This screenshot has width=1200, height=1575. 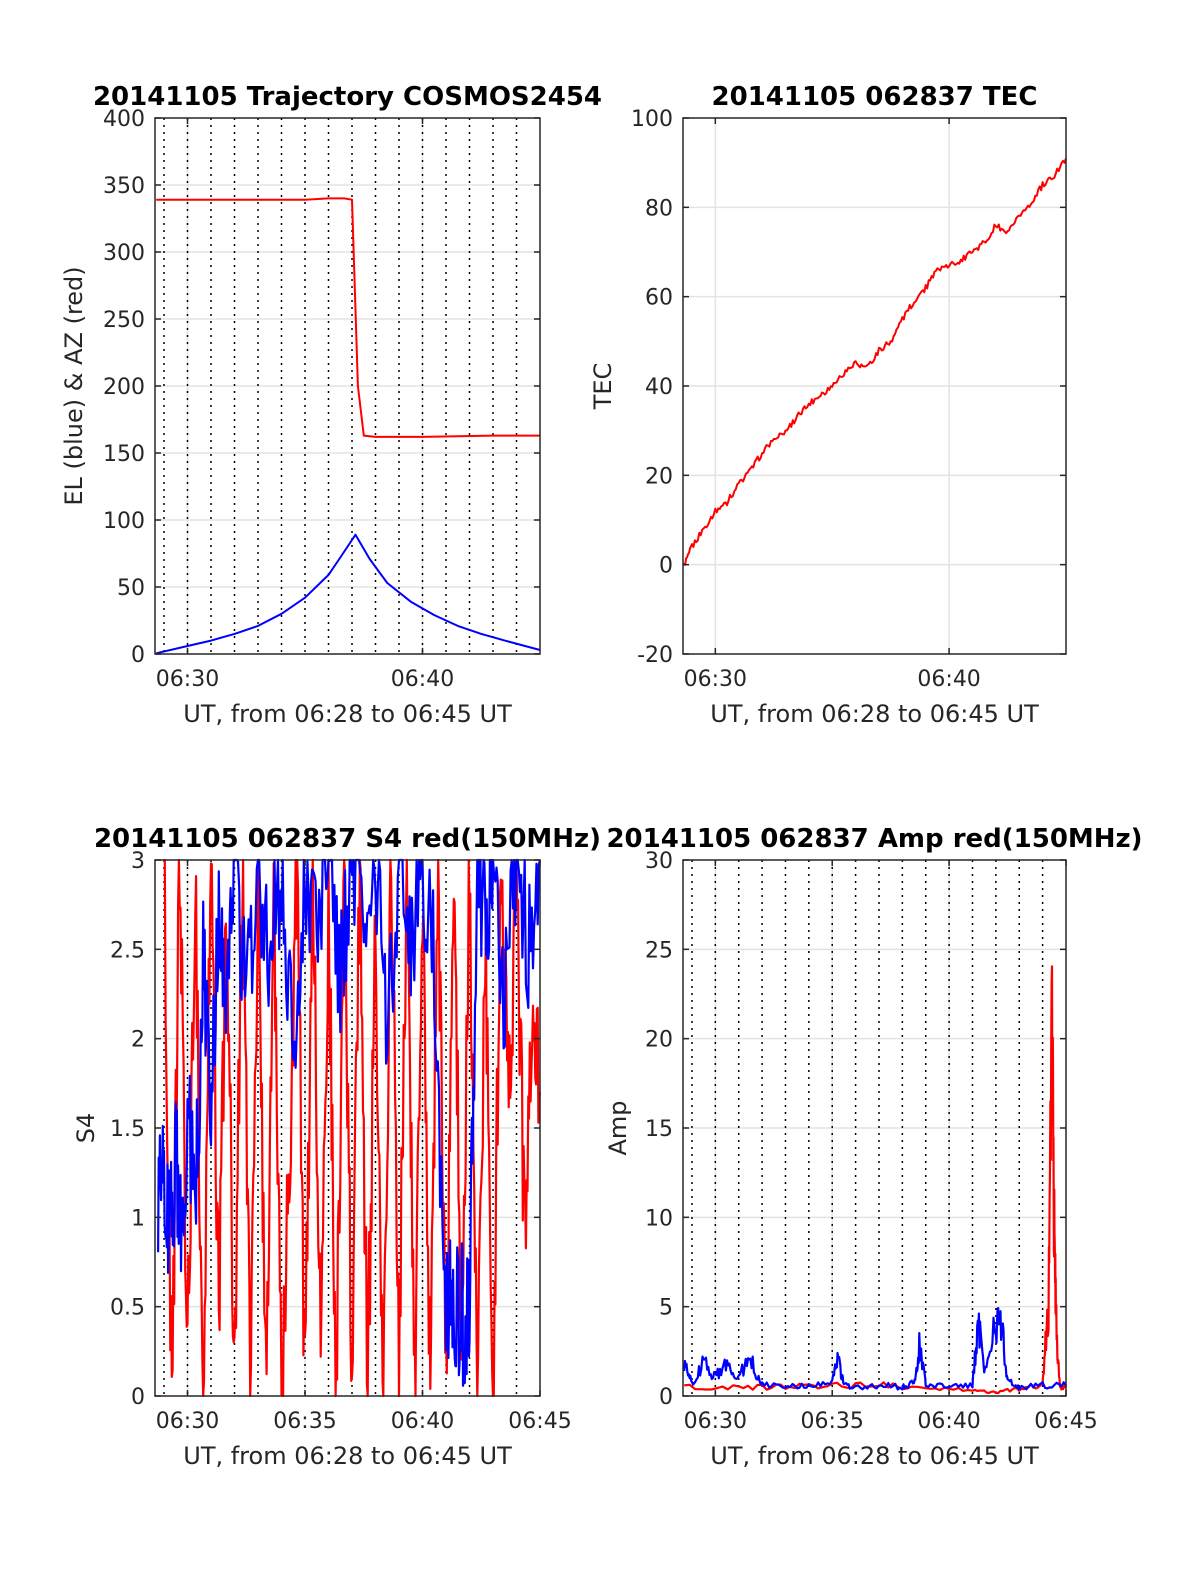 What do you see at coordinates (124, 119) in the screenshot?
I see `y-tick-label: 400` at bounding box center [124, 119].